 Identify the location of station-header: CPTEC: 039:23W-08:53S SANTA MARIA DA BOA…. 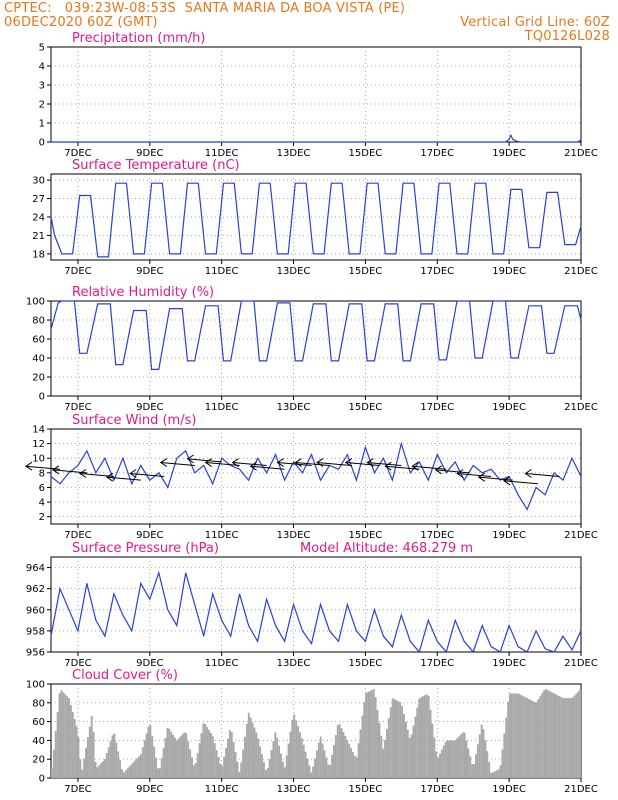
(205, 8).